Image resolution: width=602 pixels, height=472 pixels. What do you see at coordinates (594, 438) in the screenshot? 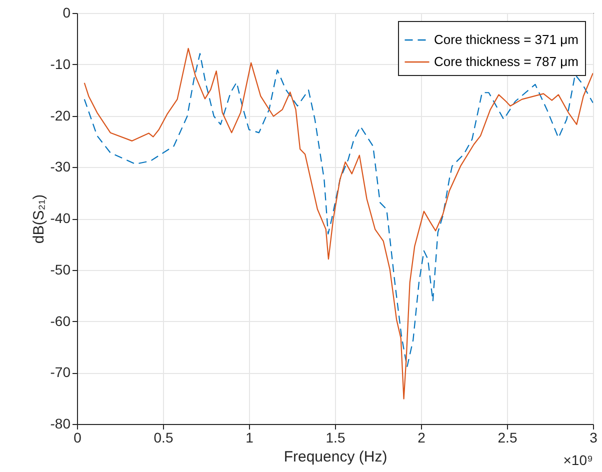
I see `x-tick-label: 3` at bounding box center [594, 438].